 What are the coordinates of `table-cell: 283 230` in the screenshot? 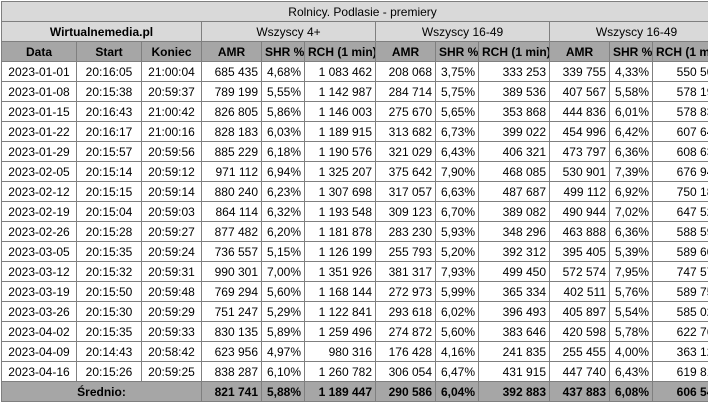 It's located at (406, 232).